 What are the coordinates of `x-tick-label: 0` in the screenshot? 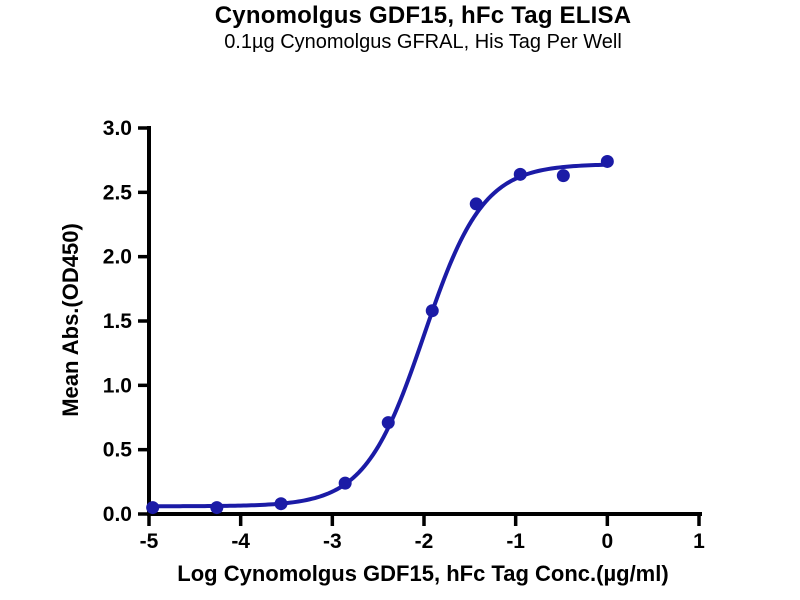 It's located at (607, 541).